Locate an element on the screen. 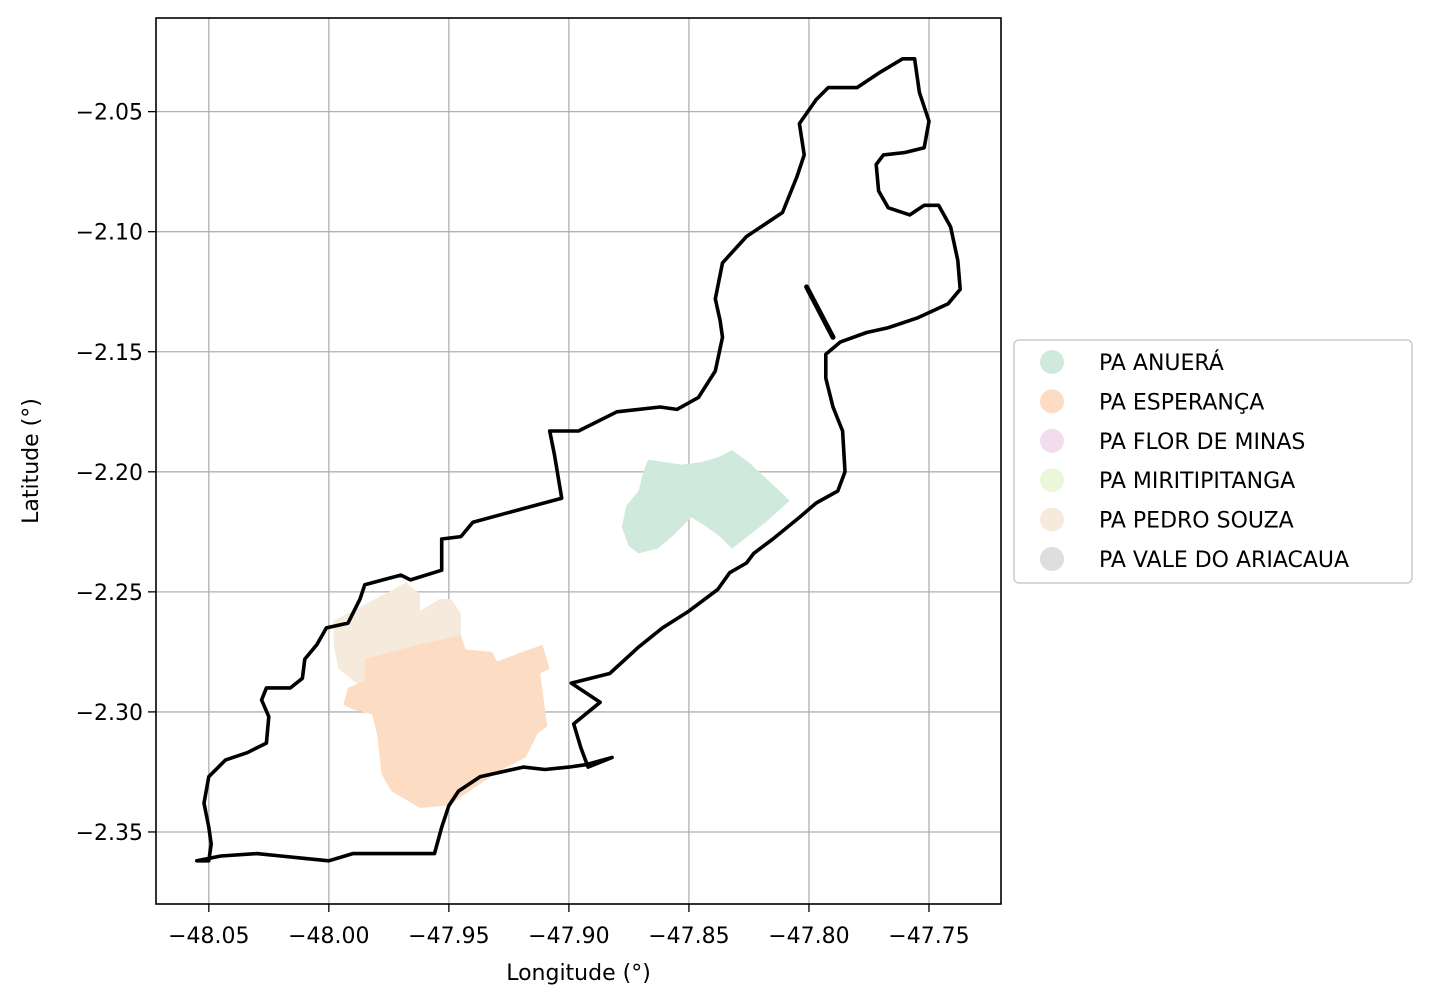 Image resolution: width=1432 pixels, height=1006 pixels. region-pa-esperan-a is located at coordinates (446, 721).